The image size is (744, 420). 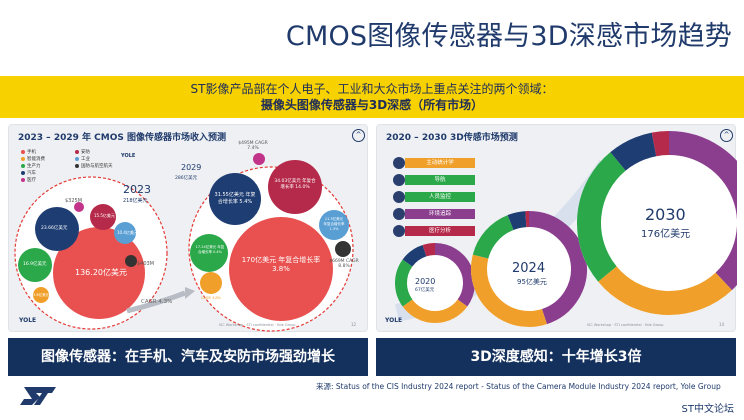 I want to click on bubble-2029-defense, so click(x=343, y=249).